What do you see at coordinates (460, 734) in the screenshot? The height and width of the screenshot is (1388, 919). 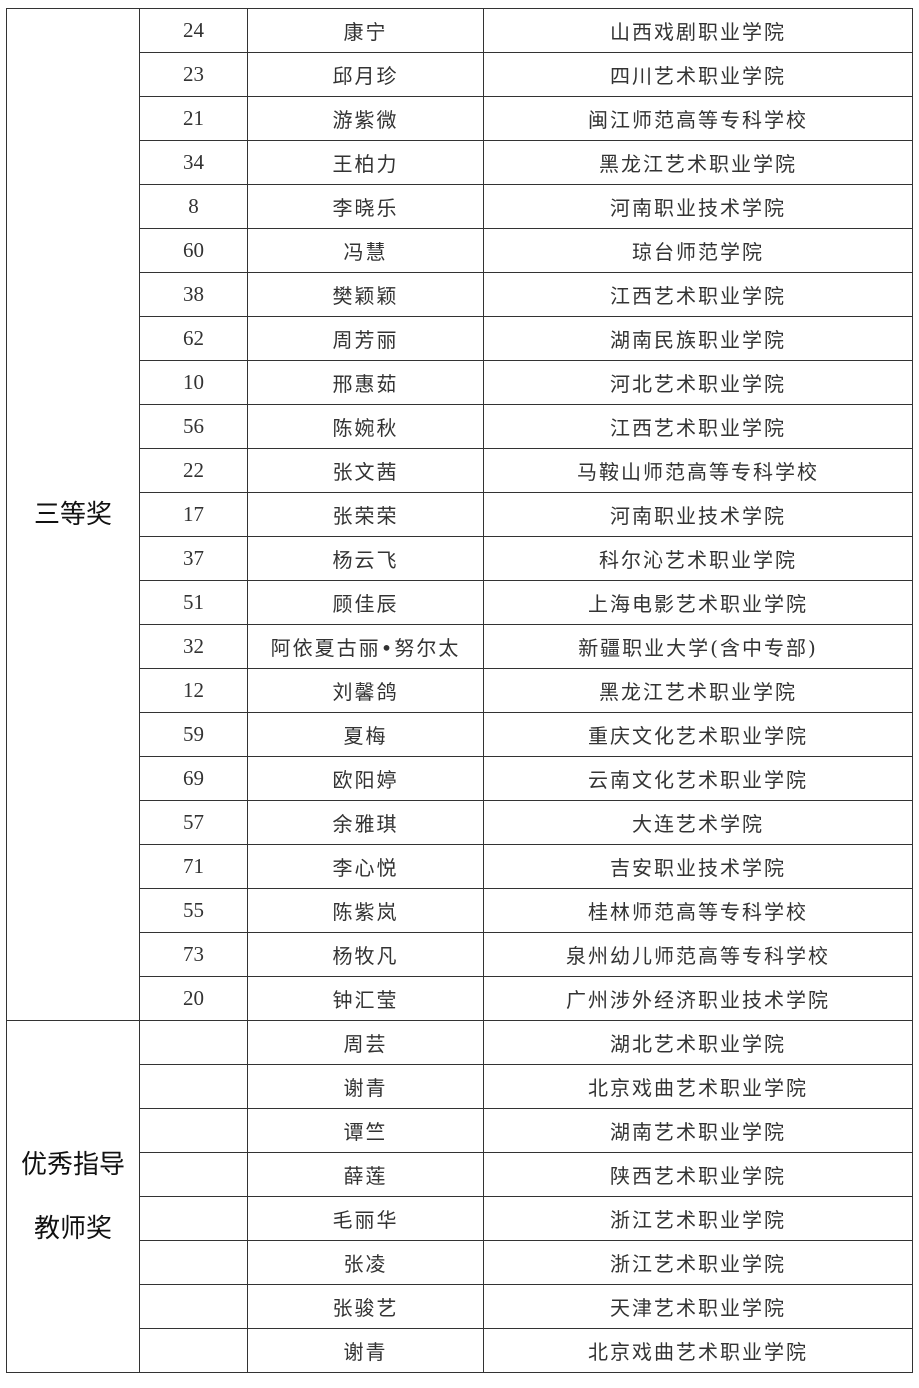 I see `table-row: 59 夏梅 重庆文化艺术职业学院` at bounding box center [460, 734].